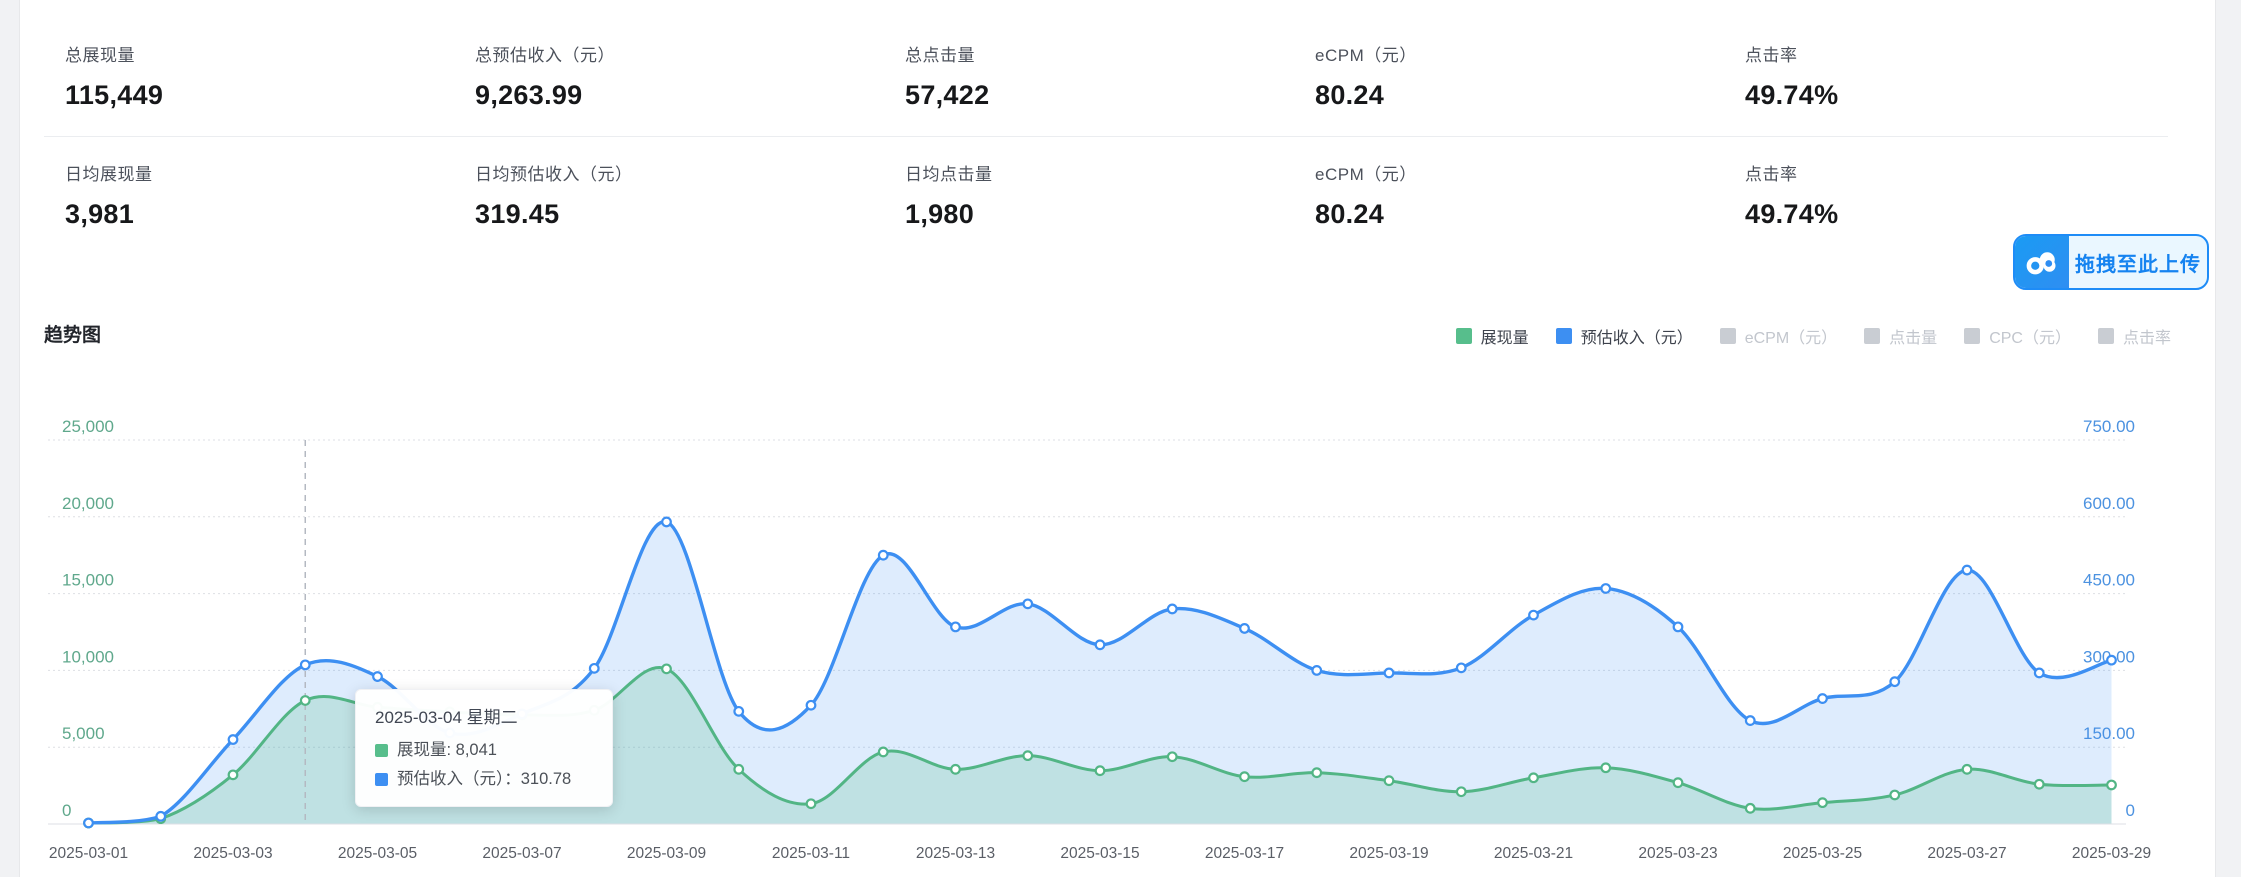  Describe the element at coordinates (88, 426) in the screenshot. I see `left-axis-tick: 25,000` at that location.